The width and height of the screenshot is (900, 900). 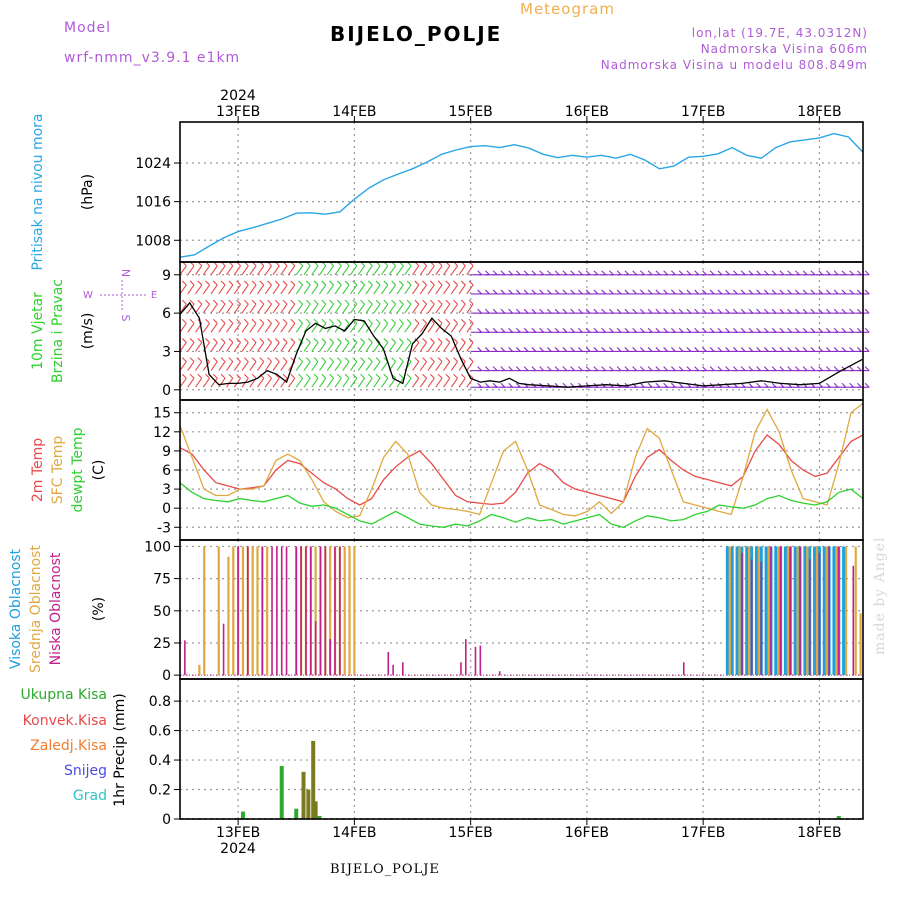 I want to click on x-bottom-tick-label: 15FEB, so click(x=470, y=833).